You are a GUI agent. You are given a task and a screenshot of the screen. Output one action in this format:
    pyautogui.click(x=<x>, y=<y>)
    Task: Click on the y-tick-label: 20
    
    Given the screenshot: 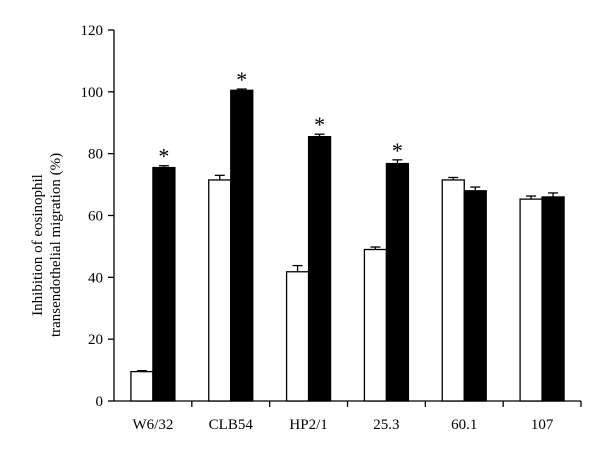 What is the action you would take?
    pyautogui.click(x=95, y=340)
    